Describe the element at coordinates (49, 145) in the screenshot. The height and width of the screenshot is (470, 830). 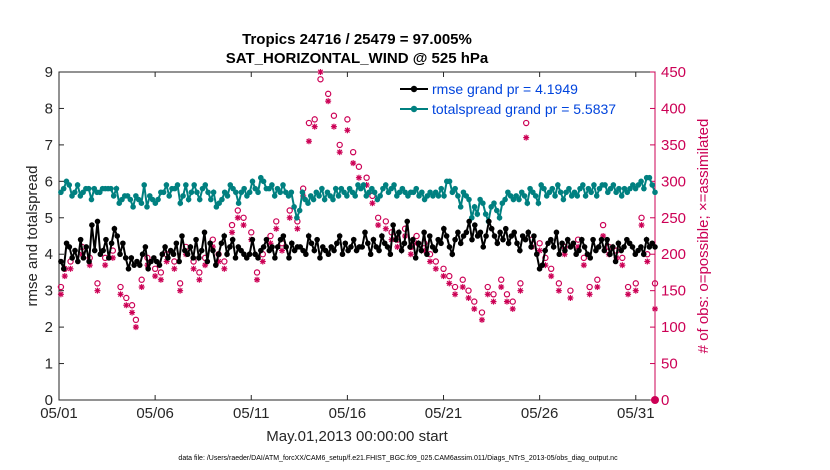
I see `left-tick-label: 7` at that location.